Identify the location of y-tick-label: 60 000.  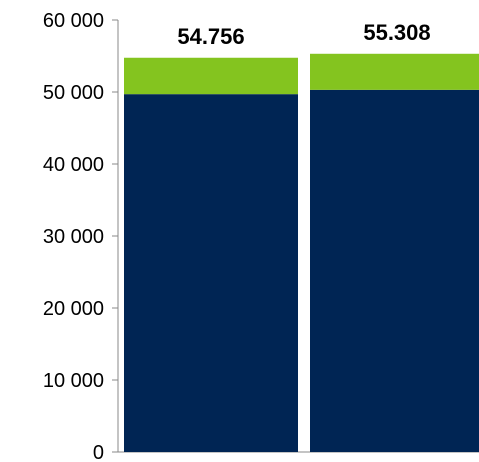
(73, 21).